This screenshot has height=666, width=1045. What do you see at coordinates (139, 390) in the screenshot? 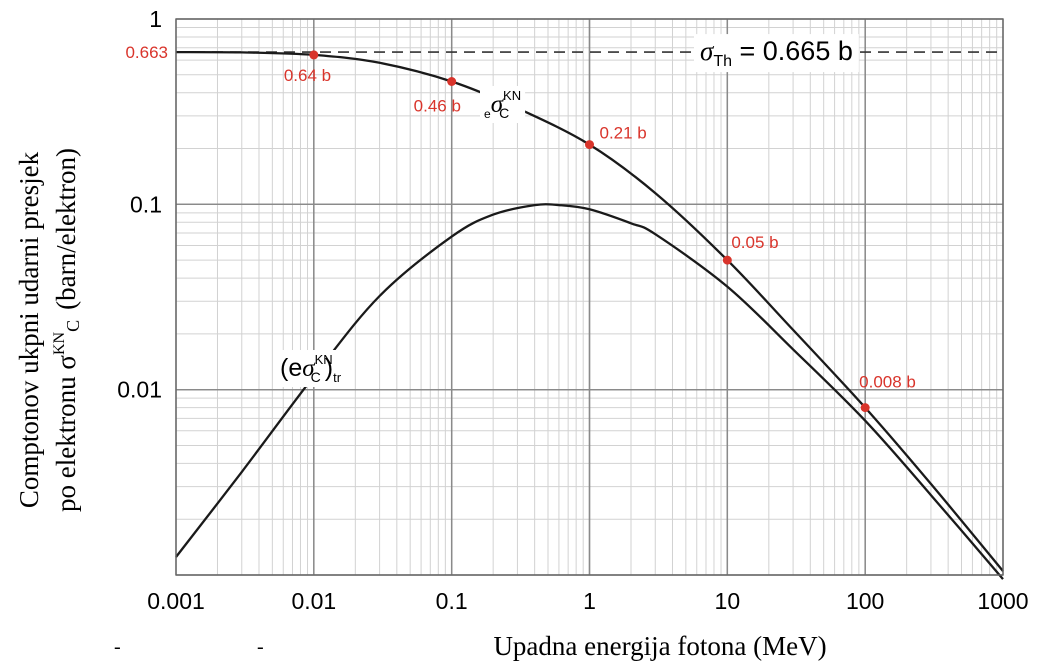
I see `y-tick-label: 0.01` at bounding box center [139, 390].